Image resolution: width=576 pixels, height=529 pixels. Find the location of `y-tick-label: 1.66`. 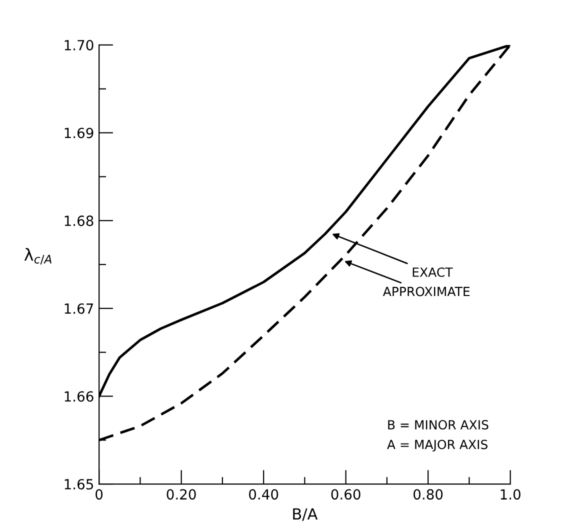

y-tick-label: 1.66 is located at coordinates (79, 396).